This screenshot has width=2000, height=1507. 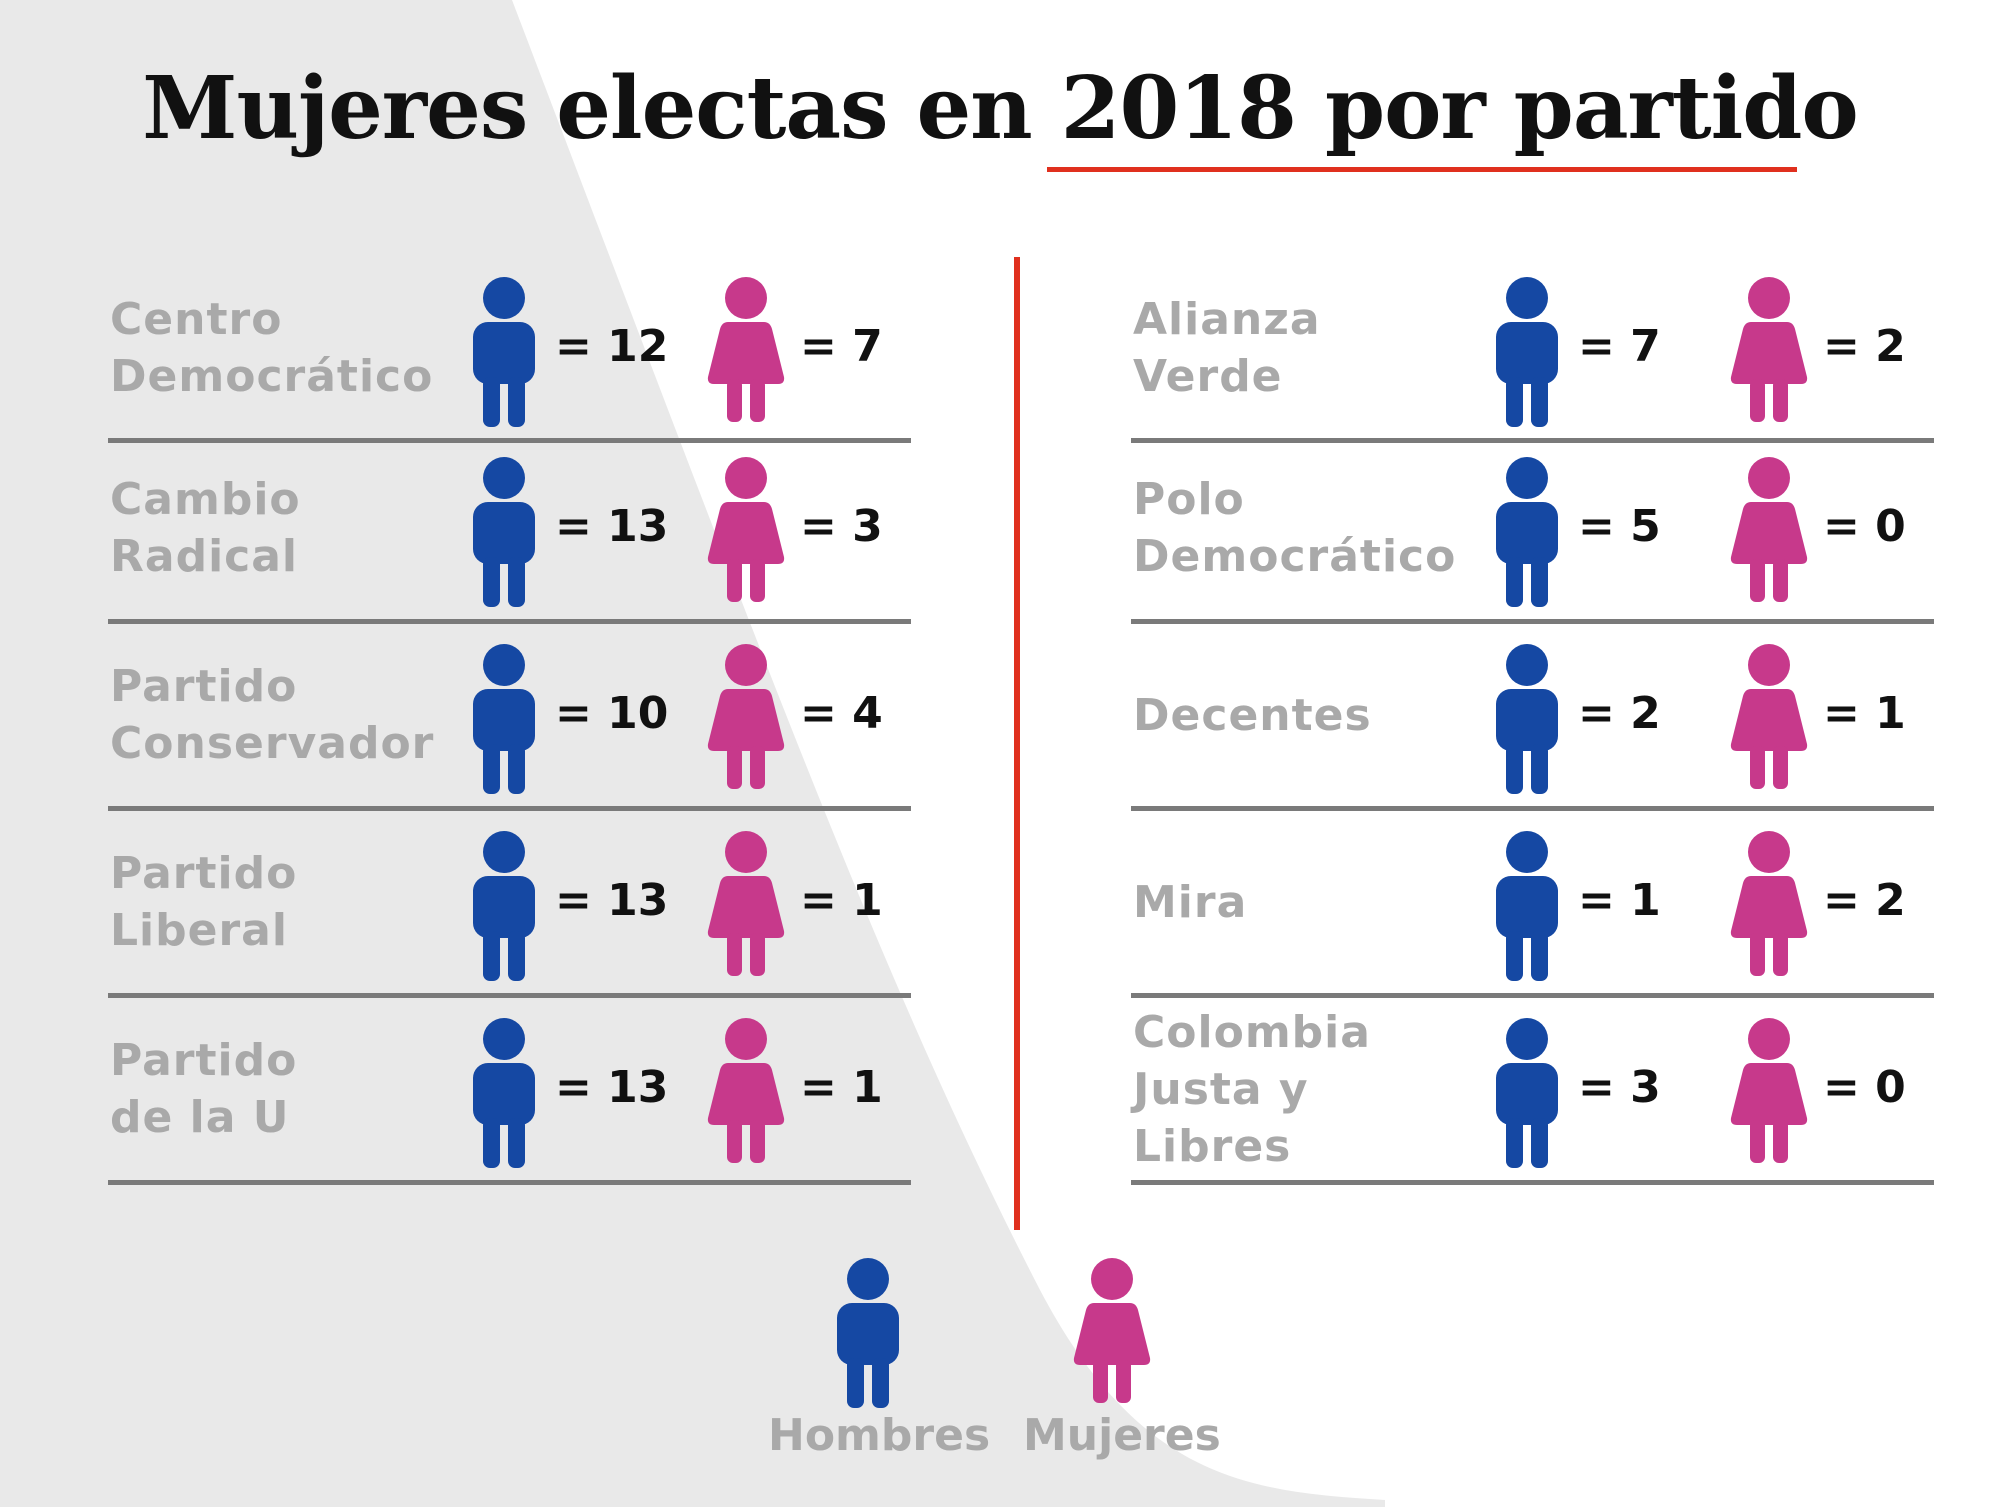 What do you see at coordinates (1422, 169) in the screenshot?
I see `title-underline` at bounding box center [1422, 169].